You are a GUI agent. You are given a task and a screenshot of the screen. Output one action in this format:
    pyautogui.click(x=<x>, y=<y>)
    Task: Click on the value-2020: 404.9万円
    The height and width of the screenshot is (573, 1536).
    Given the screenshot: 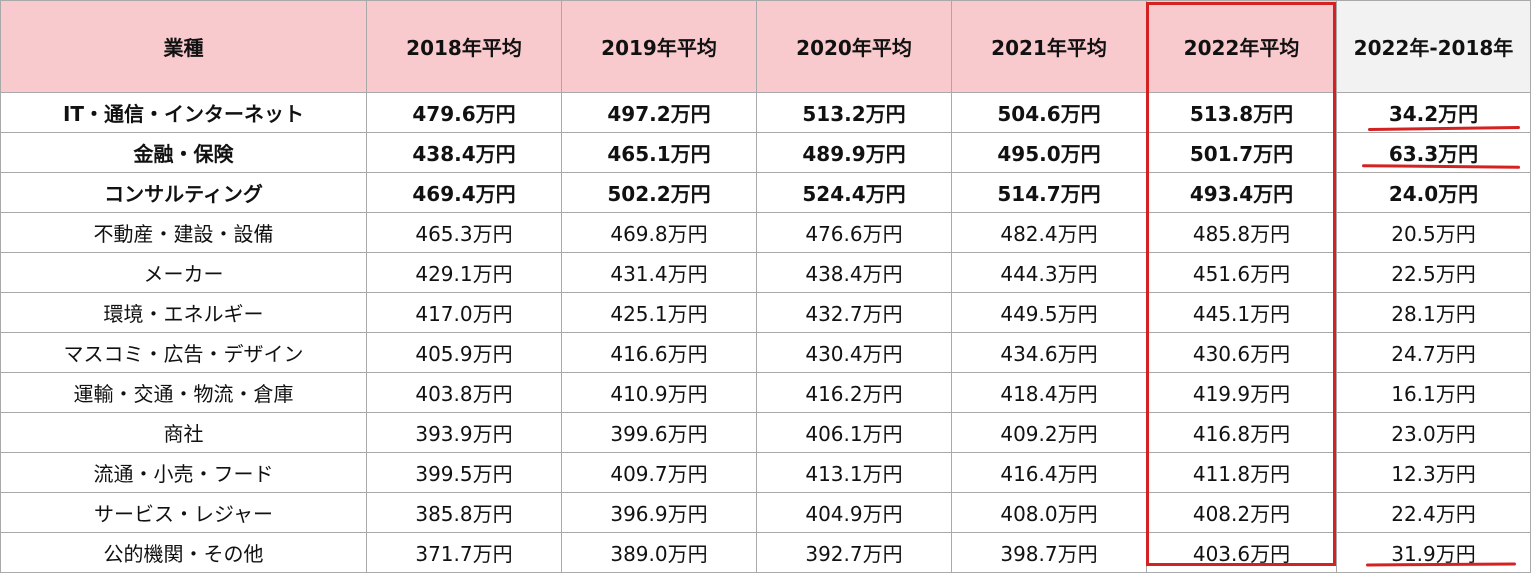 What is the action you would take?
    pyautogui.click(x=854, y=512)
    